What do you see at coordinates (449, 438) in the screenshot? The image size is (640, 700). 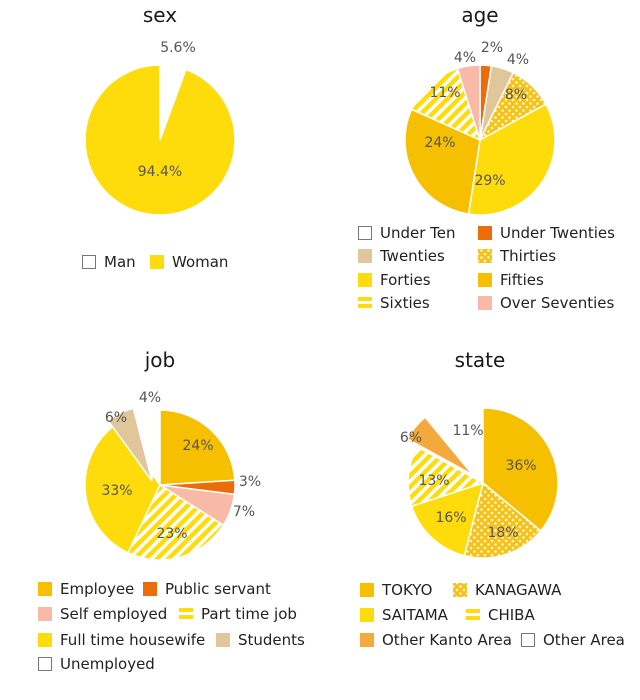 I see `pie-slice-other-area` at bounding box center [449, 438].